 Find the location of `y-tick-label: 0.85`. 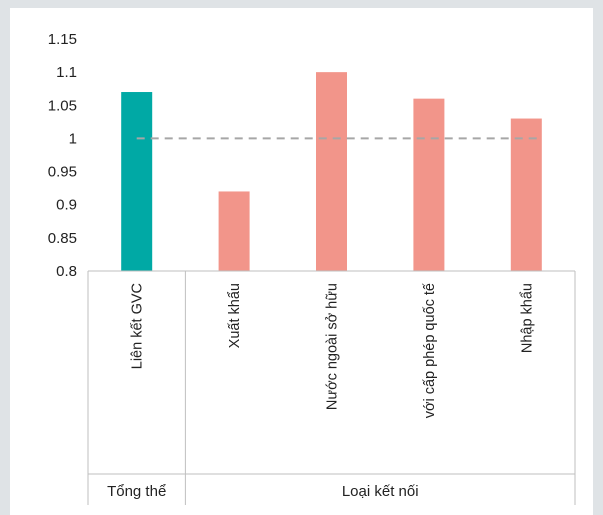

y-tick-label: 0.85 is located at coordinates (62, 238).